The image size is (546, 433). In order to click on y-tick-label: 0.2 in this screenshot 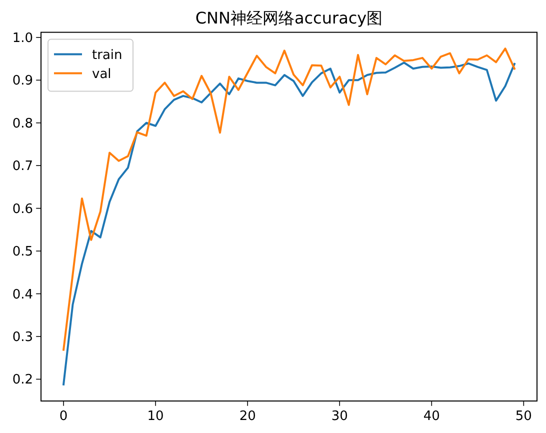, I will do `click(22, 380)`.